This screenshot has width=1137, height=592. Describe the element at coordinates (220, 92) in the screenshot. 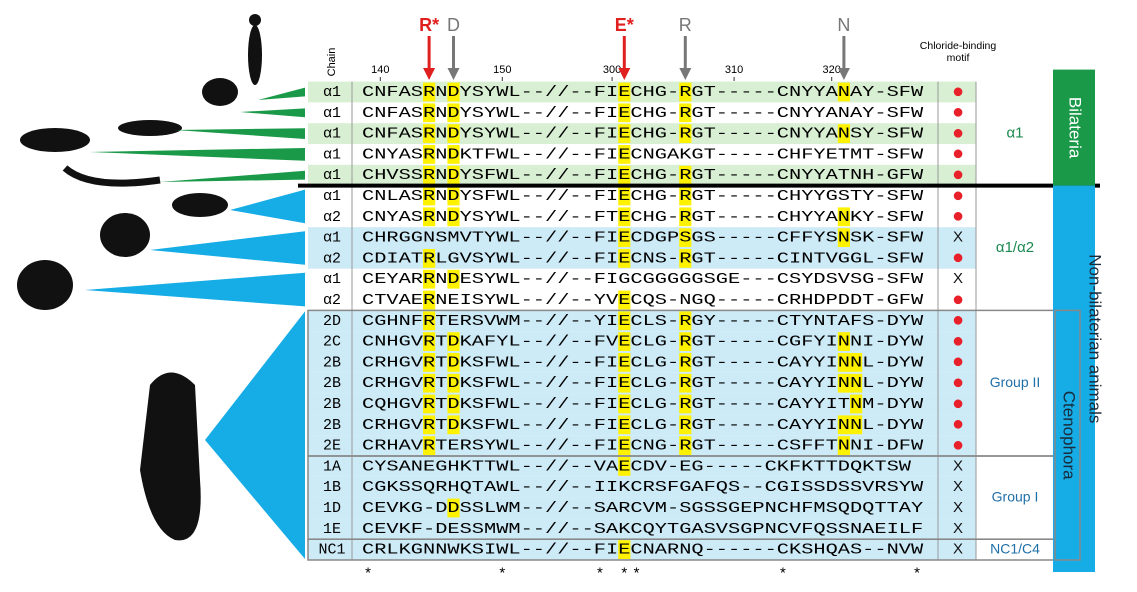

I see `mouse` at that location.